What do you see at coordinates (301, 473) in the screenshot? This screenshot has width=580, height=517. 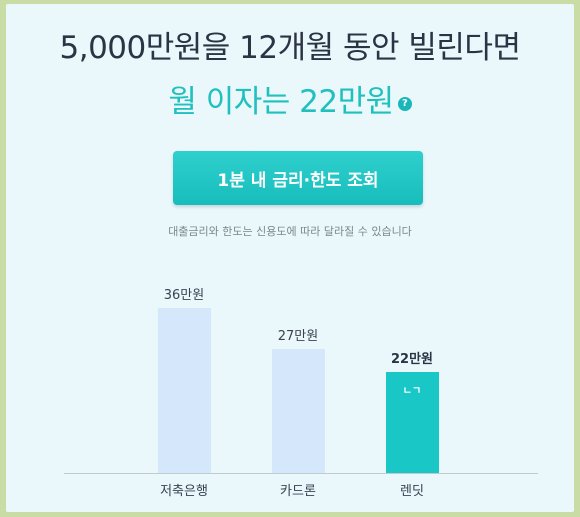 I see `chart-baseline` at bounding box center [301, 473].